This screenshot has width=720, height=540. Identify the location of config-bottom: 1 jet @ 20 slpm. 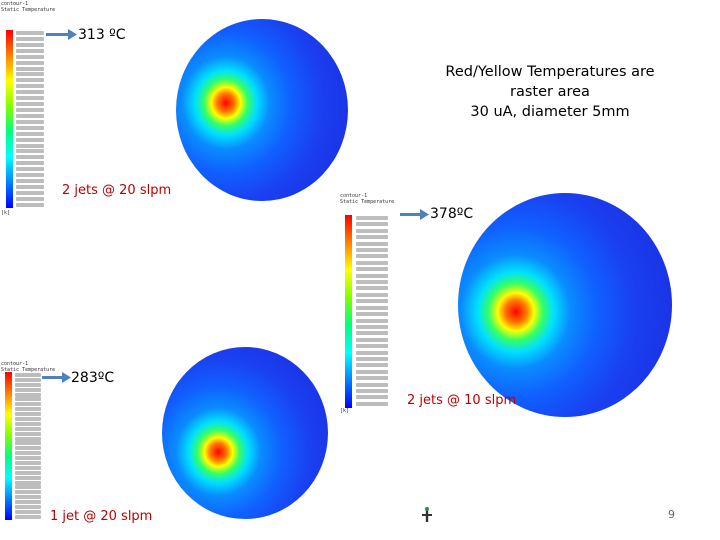
(101, 516).